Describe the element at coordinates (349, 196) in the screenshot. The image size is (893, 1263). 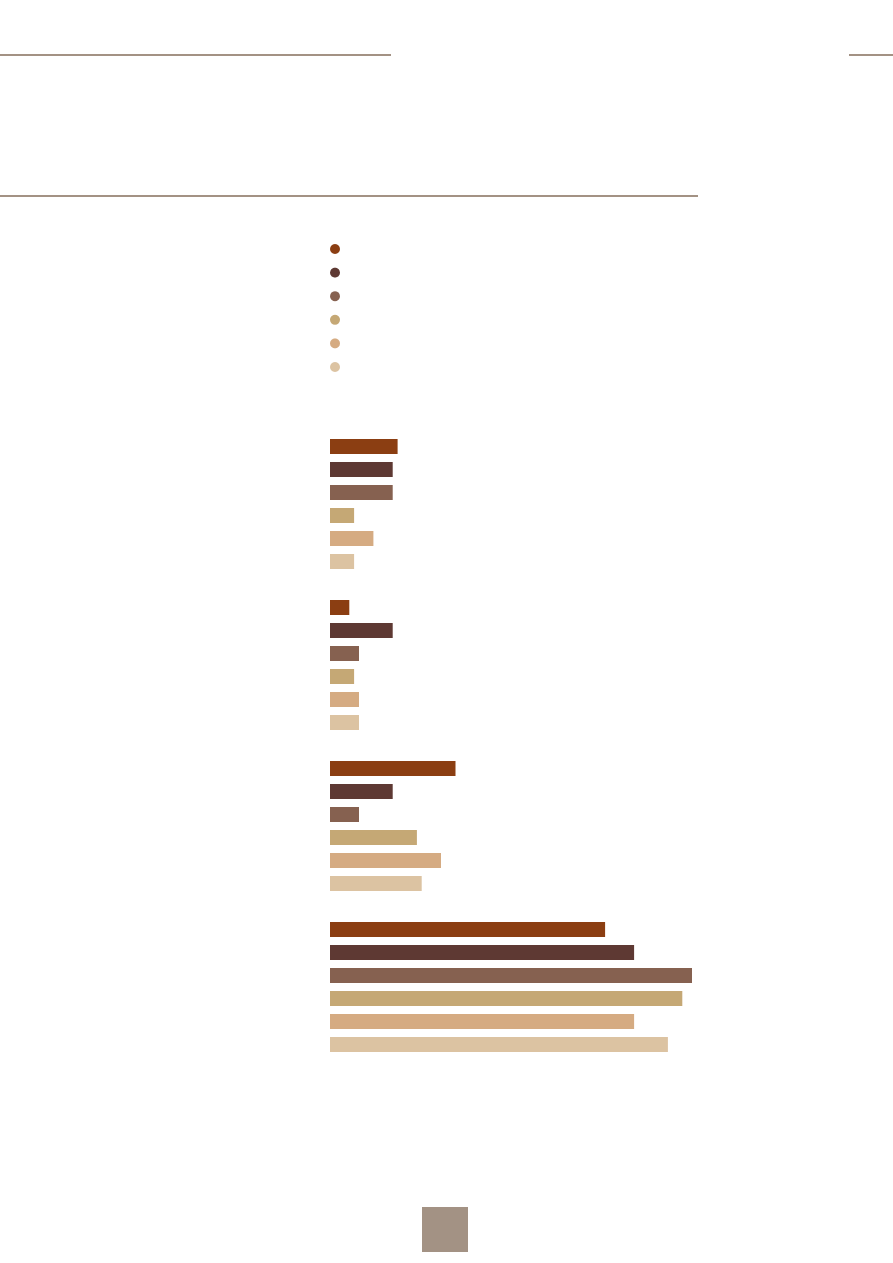
I see `section-rule` at that location.